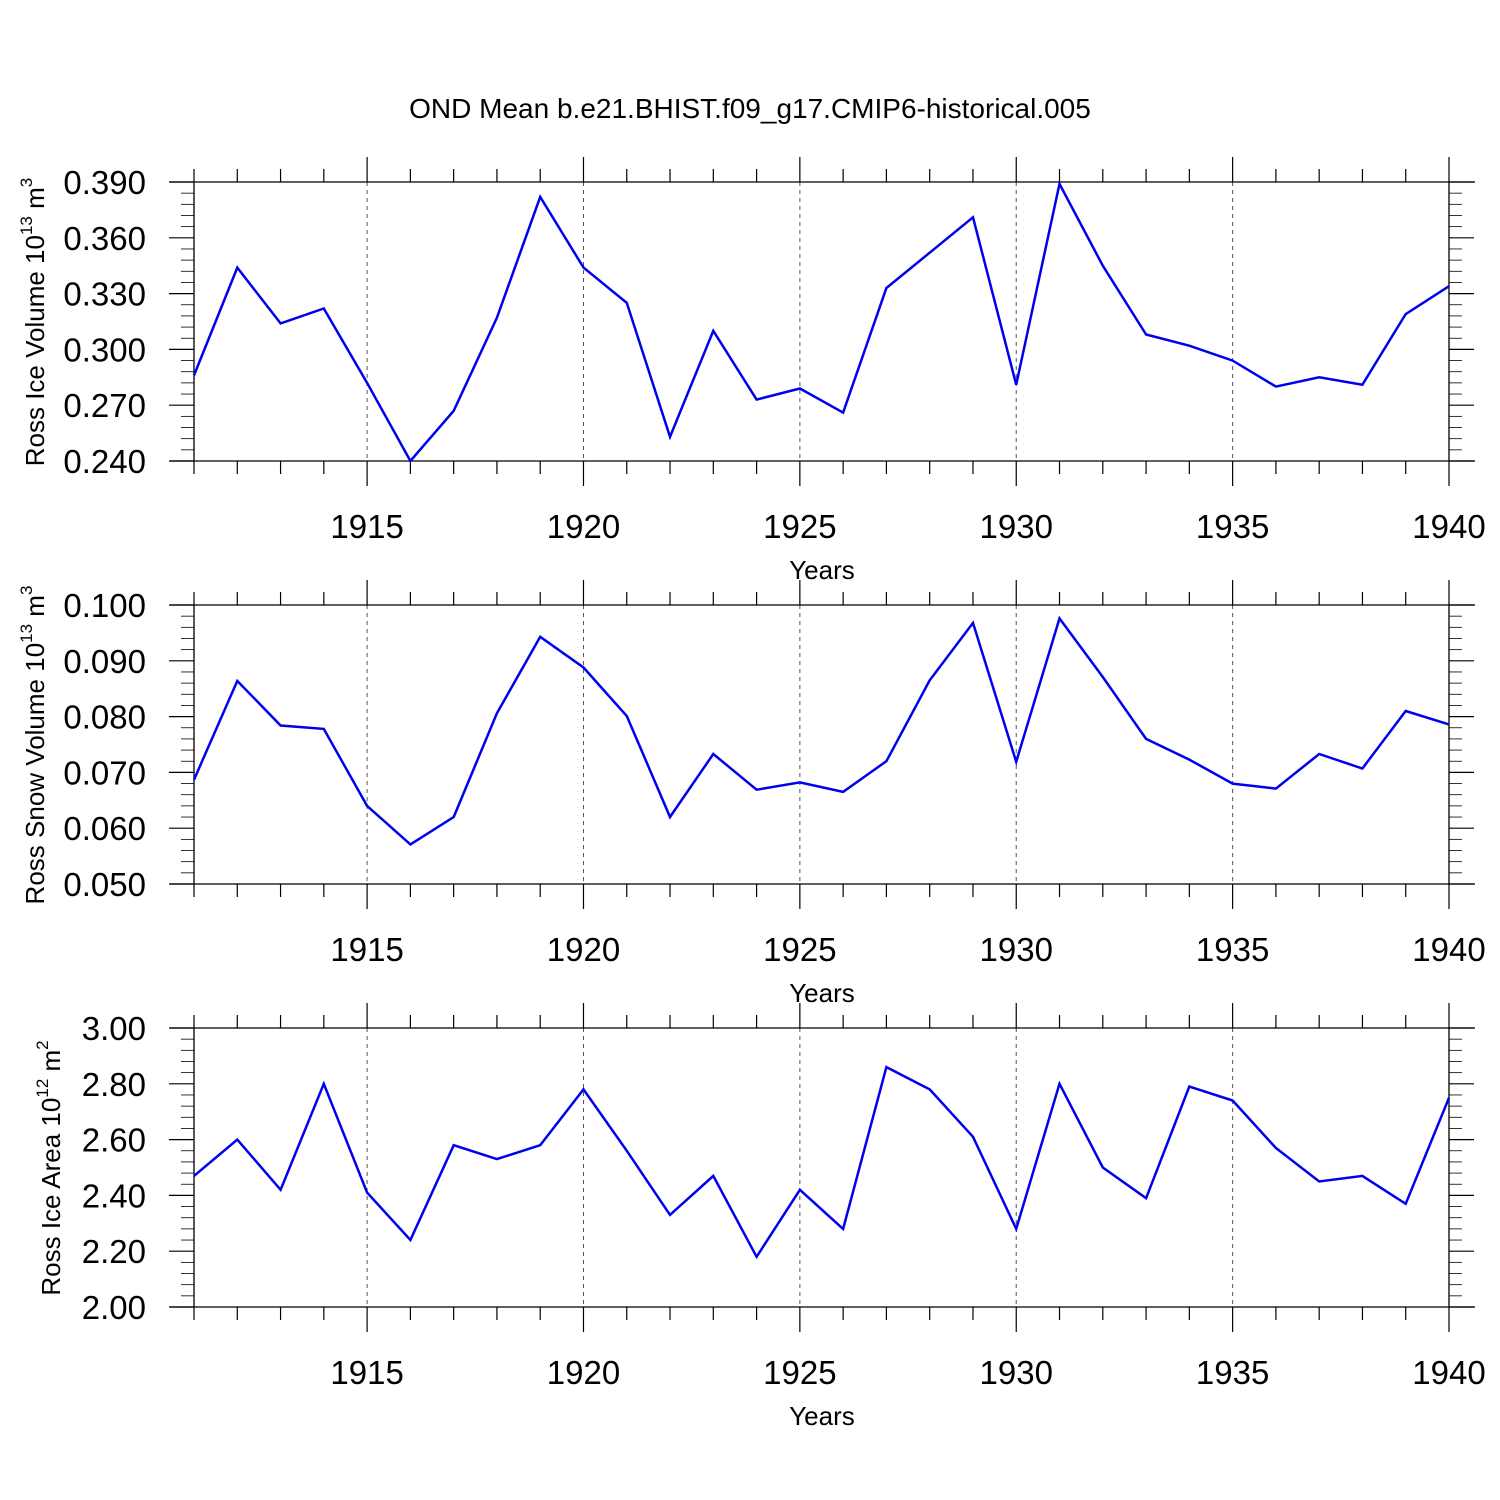 This screenshot has width=1500, height=1500. Describe the element at coordinates (104, 294) in the screenshot. I see `y-tick-label: 0.330` at that location.